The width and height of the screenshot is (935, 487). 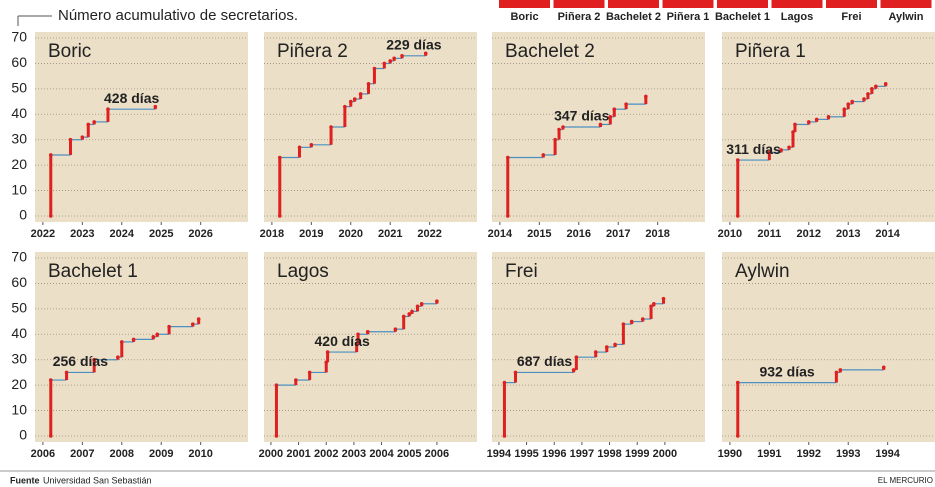 What do you see at coordinates (97, 480) in the screenshot?
I see `source: Universidad San Sebastián` at bounding box center [97, 480].